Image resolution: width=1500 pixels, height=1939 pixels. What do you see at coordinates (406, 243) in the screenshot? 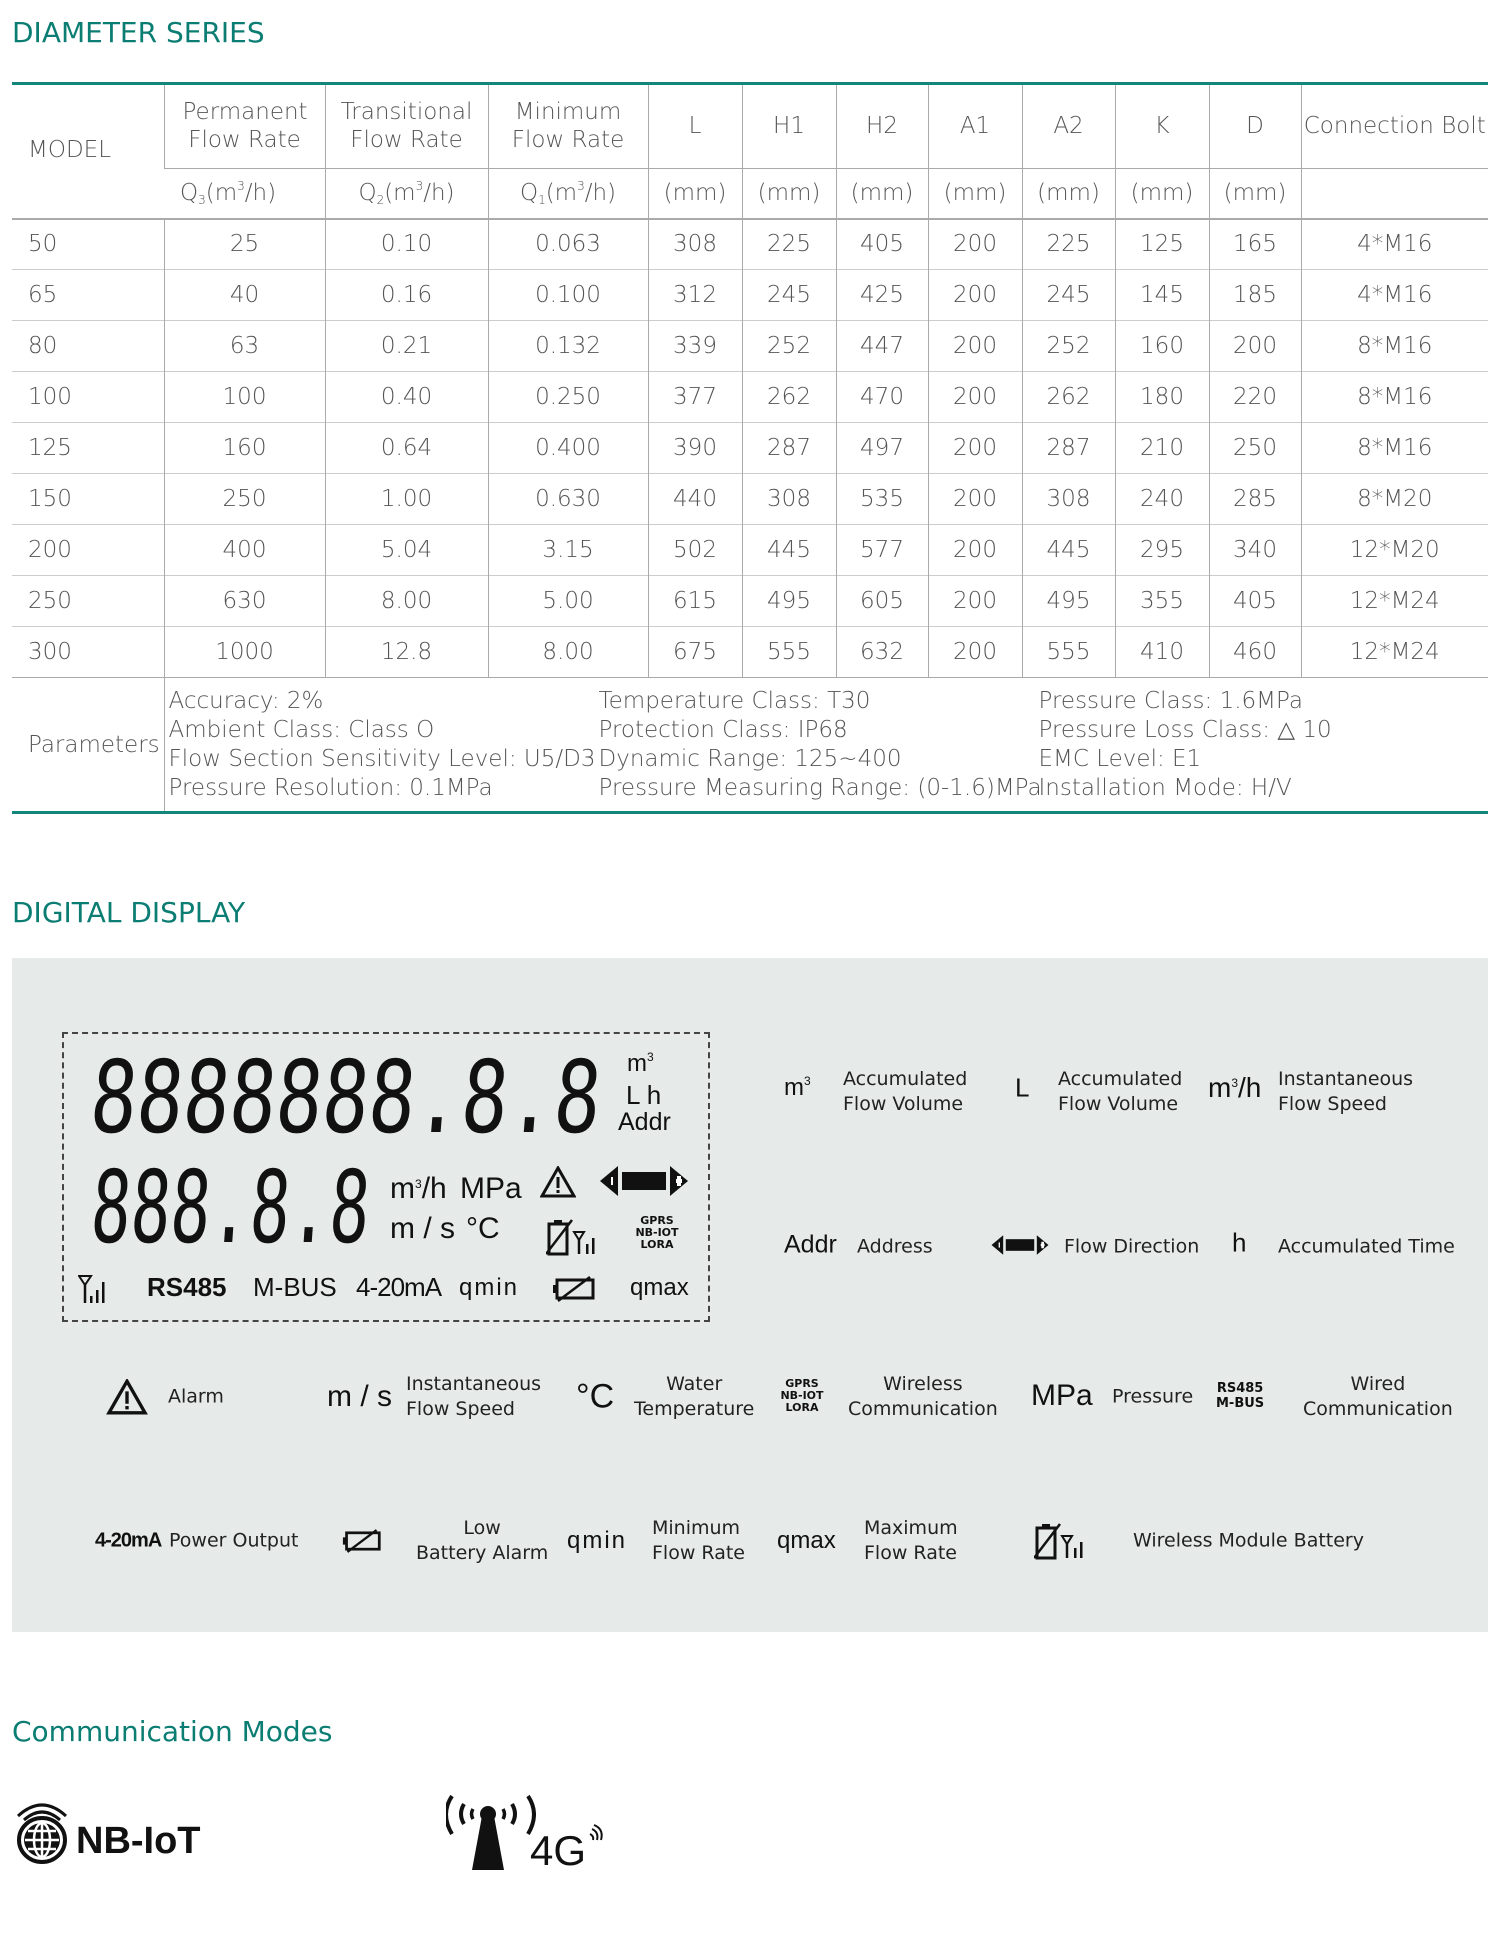
I see `table-cell: 0.10` at bounding box center [406, 243].